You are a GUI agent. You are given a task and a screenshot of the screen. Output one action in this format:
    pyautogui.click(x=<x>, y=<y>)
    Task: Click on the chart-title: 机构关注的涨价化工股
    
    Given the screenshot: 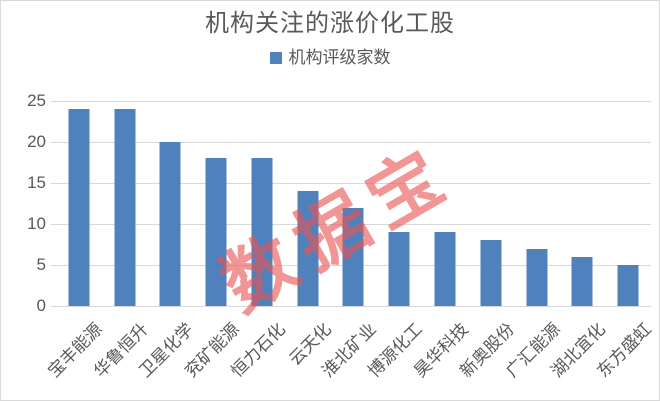 What is the action you would take?
    pyautogui.click(x=330, y=23)
    